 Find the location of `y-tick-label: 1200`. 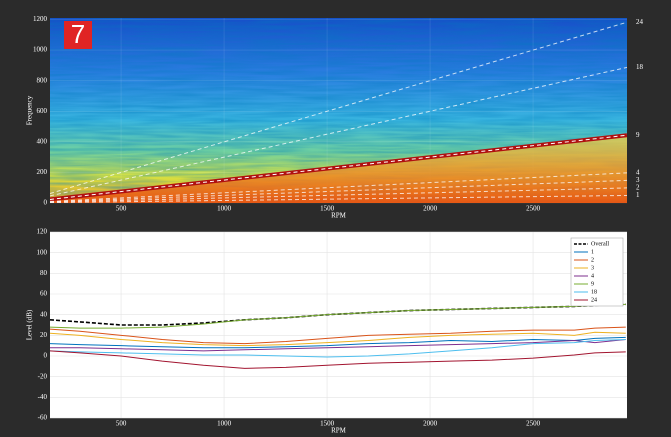

y-tick-label: 1200 is located at coordinates (40, 19).